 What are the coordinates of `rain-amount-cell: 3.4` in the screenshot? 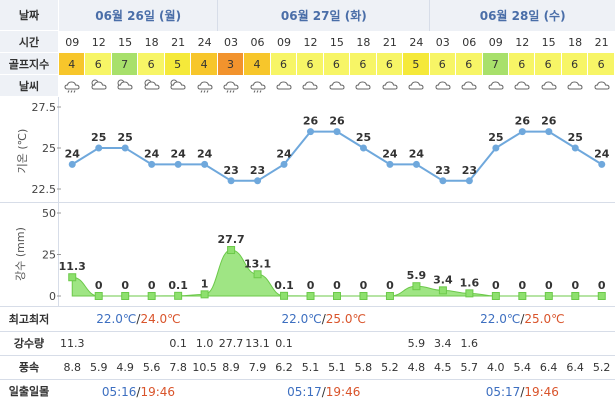 It's located at (443, 343).